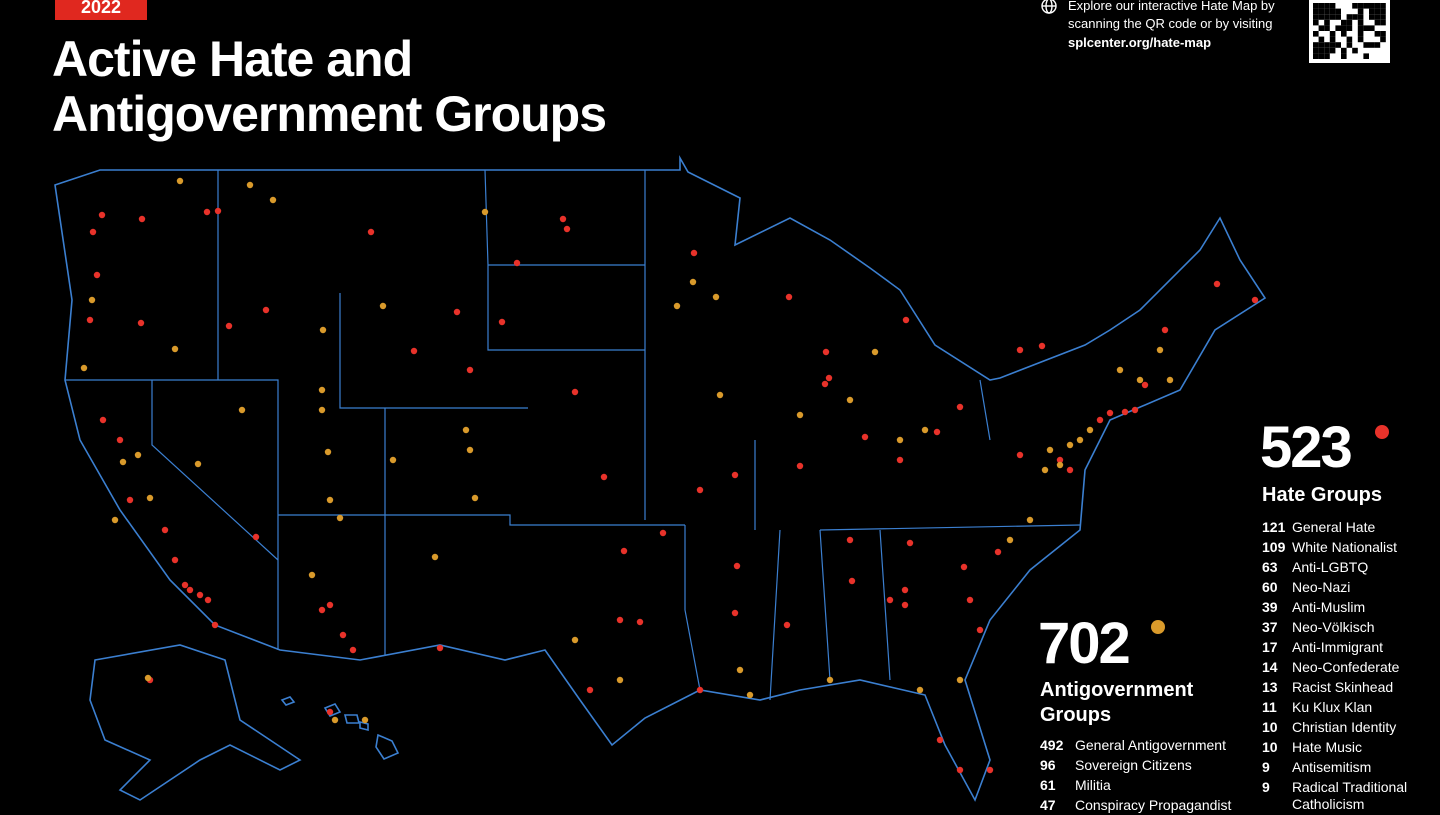 This screenshot has width=1440, height=815. What do you see at coordinates (1349, 31) in the screenshot?
I see `qr-modules` at bounding box center [1349, 31].